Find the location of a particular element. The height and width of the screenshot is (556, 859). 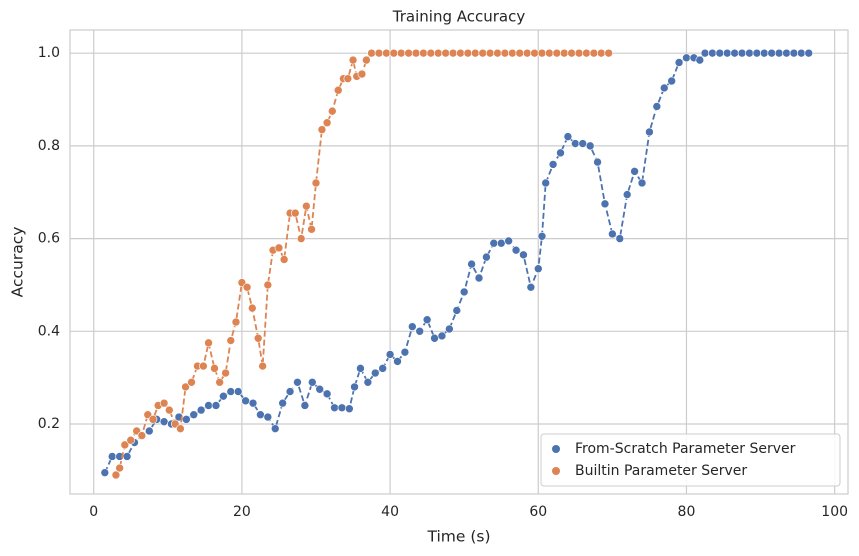

x-tick-label: 60 is located at coordinates (538, 512).